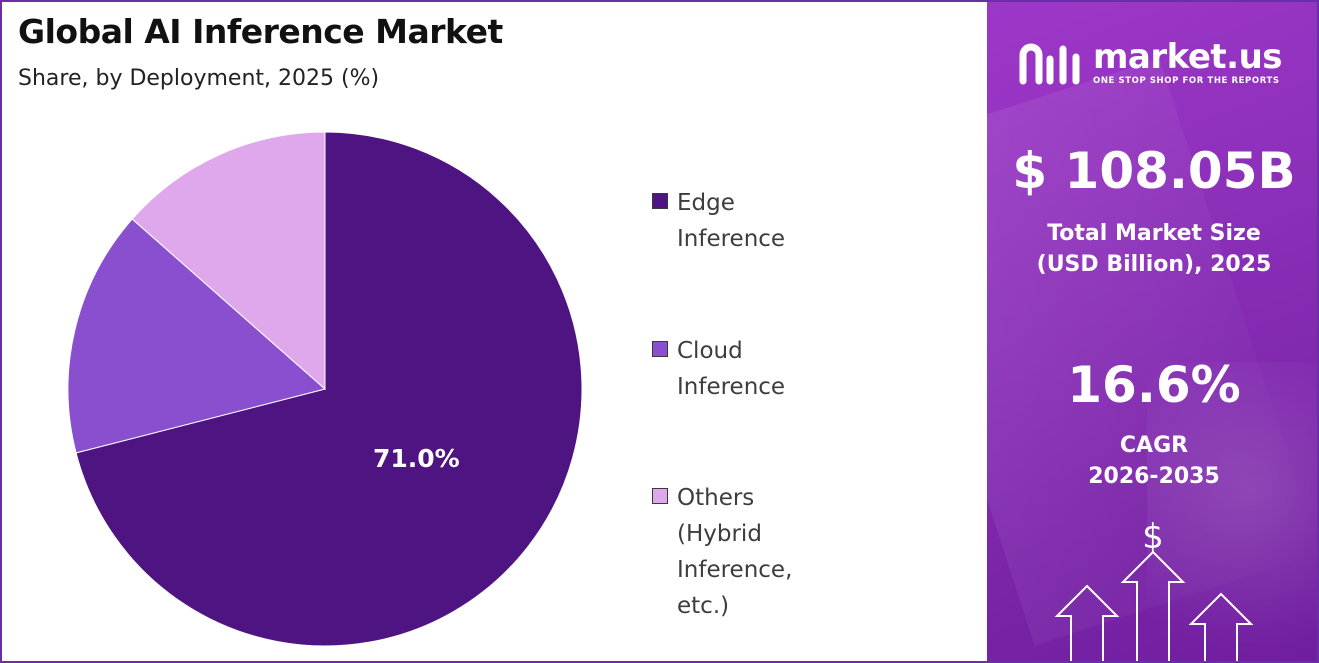 The height and width of the screenshot is (663, 1319). Describe the element at coordinates (1154, 589) in the screenshot. I see `growth-arrows-icon: $` at that location.